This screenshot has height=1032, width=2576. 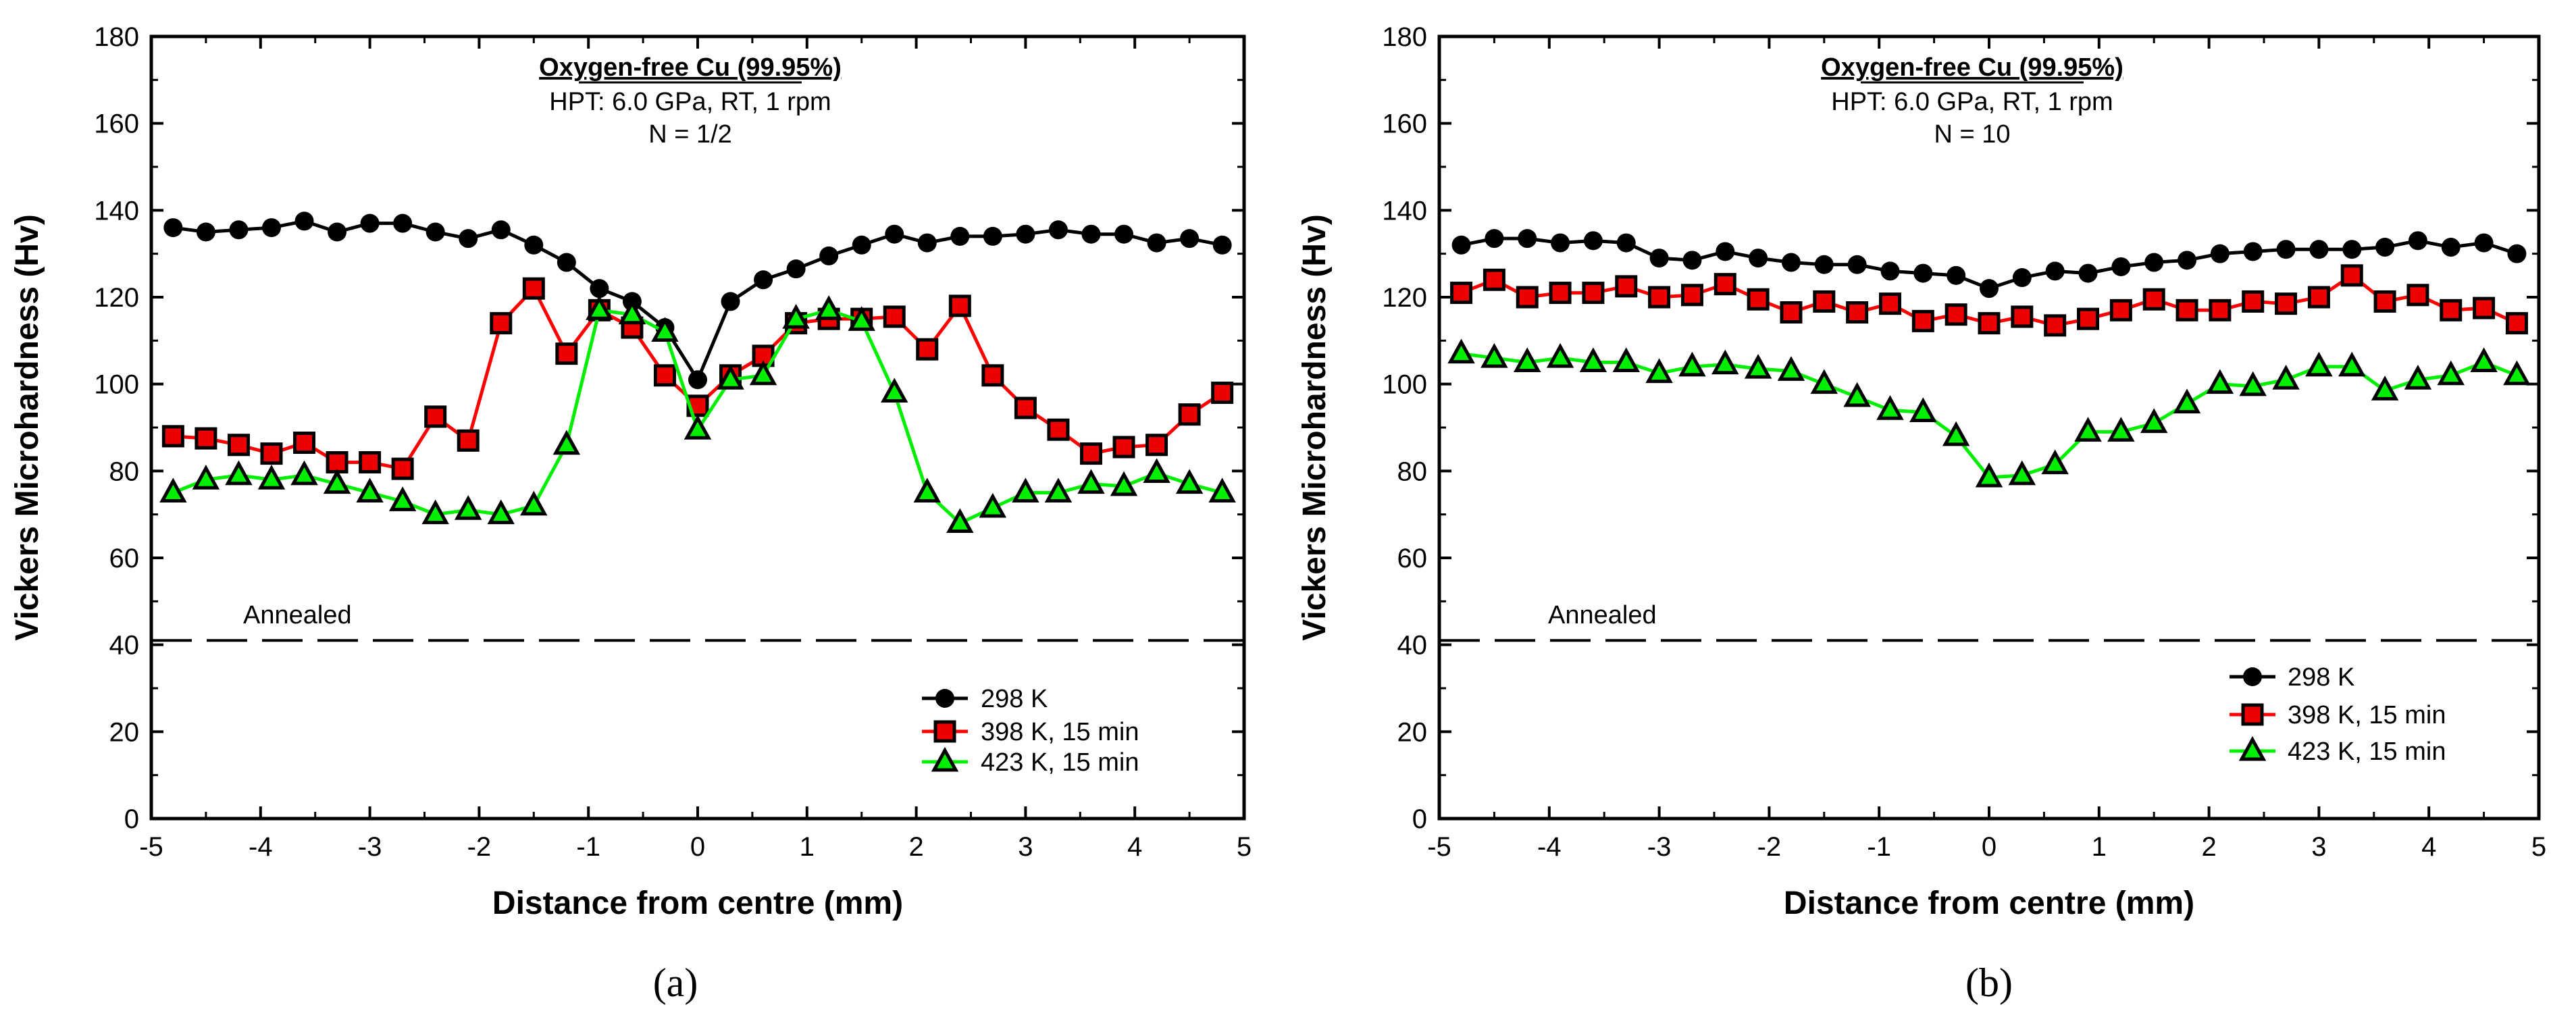 What do you see at coordinates (1989, 903) in the screenshot?
I see `x-axis-title: Distance from centre (mm)` at bounding box center [1989, 903].